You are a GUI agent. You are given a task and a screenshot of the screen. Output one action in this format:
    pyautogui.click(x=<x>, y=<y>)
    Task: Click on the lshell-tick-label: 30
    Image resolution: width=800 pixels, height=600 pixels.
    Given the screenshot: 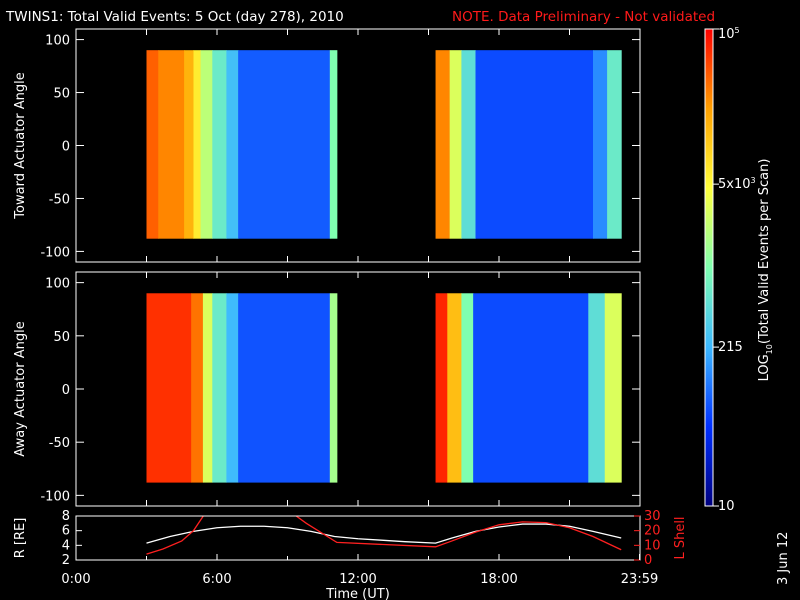 What is the action you would take?
    pyautogui.click(x=652, y=516)
    